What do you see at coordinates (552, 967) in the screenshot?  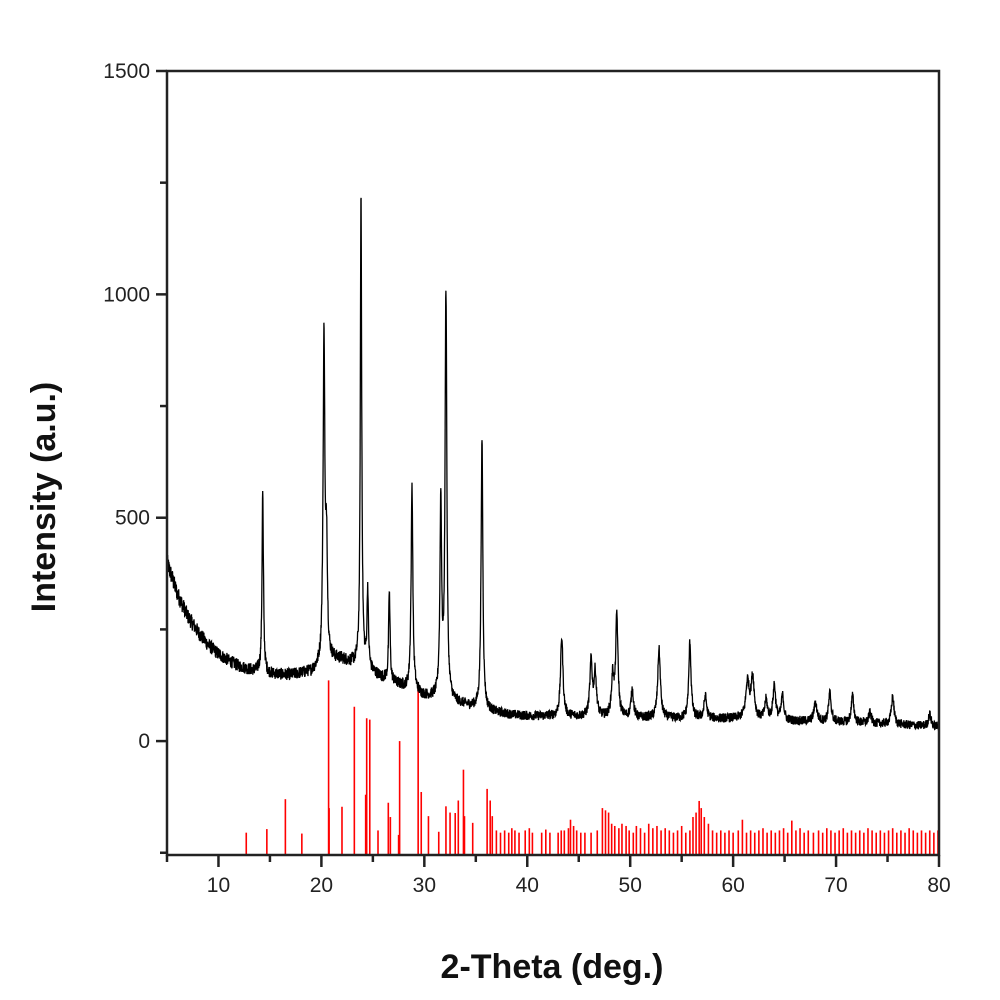 I see `x-axis-title: 2-Theta (deg.)` at bounding box center [552, 967].